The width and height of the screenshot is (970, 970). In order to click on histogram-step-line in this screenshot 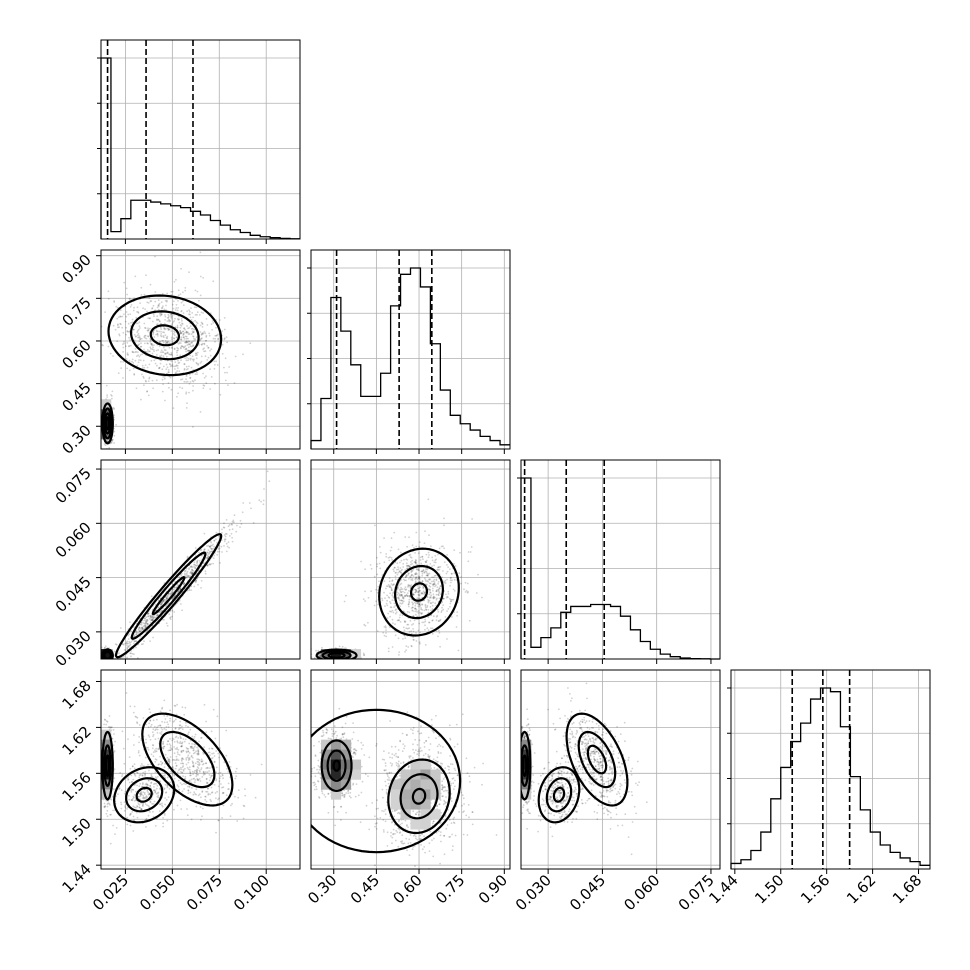, I will do `click(620, 568)`.